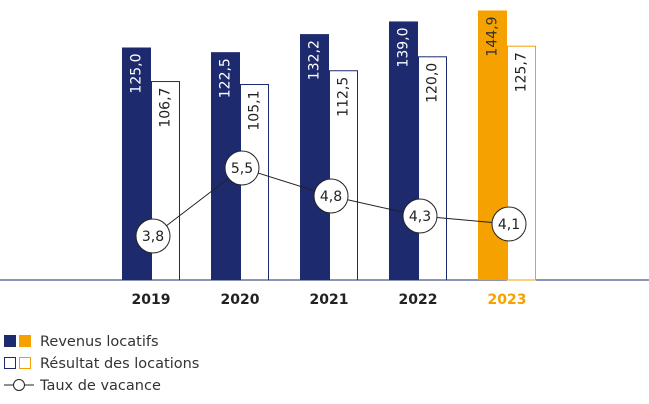 Image resolution: width=649 pixels, height=404 pixels. What do you see at coordinates (151, 300) in the screenshot?
I see `x-tick-label: 2019` at bounding box center [151, 300].